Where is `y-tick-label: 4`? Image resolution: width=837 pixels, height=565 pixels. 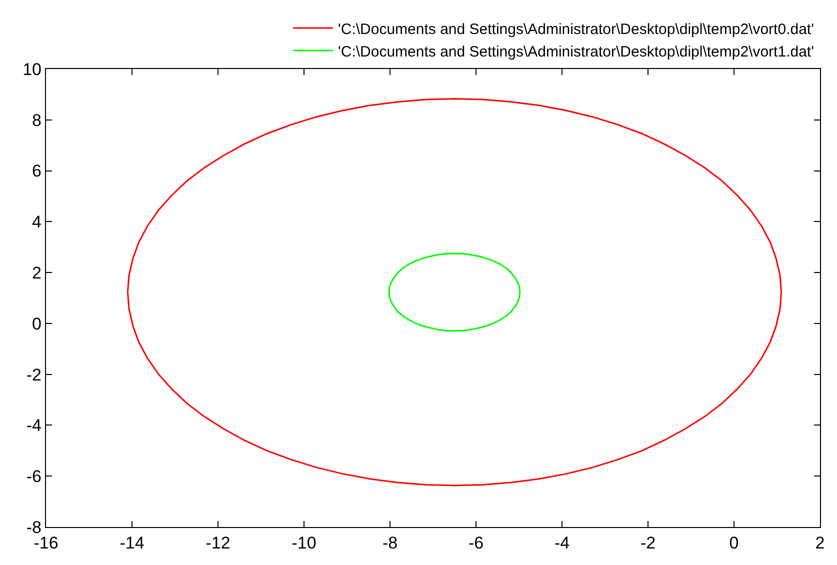 y-tick-label: 4 is located at coordinates (37, 222).